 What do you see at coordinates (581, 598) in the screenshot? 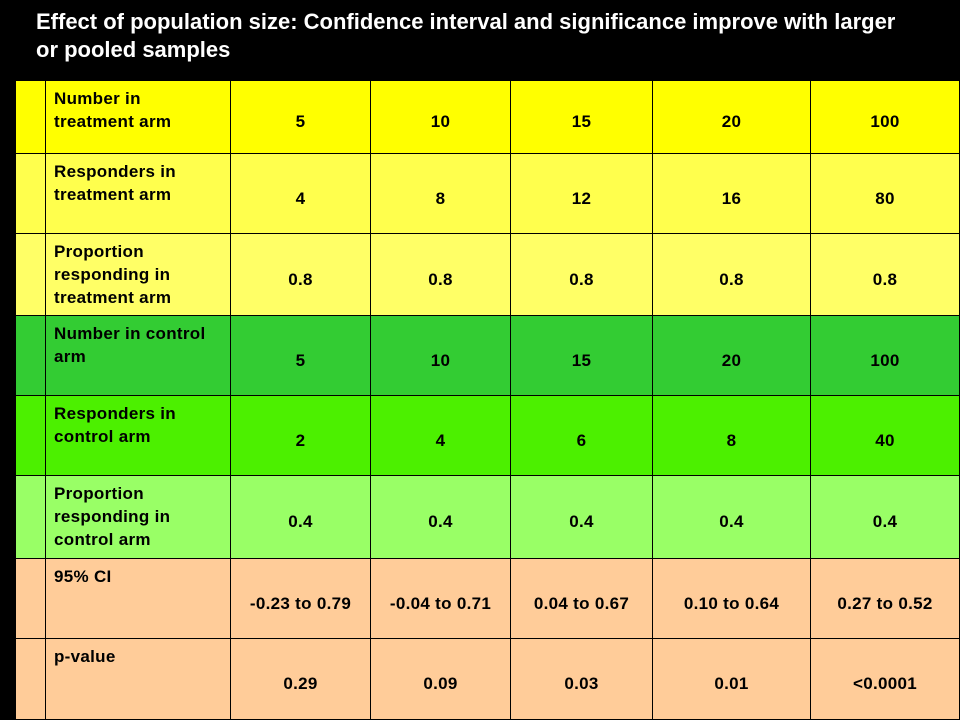
I see `table-cell: 0.04 to 0.67` at bounding box center [581, 598].